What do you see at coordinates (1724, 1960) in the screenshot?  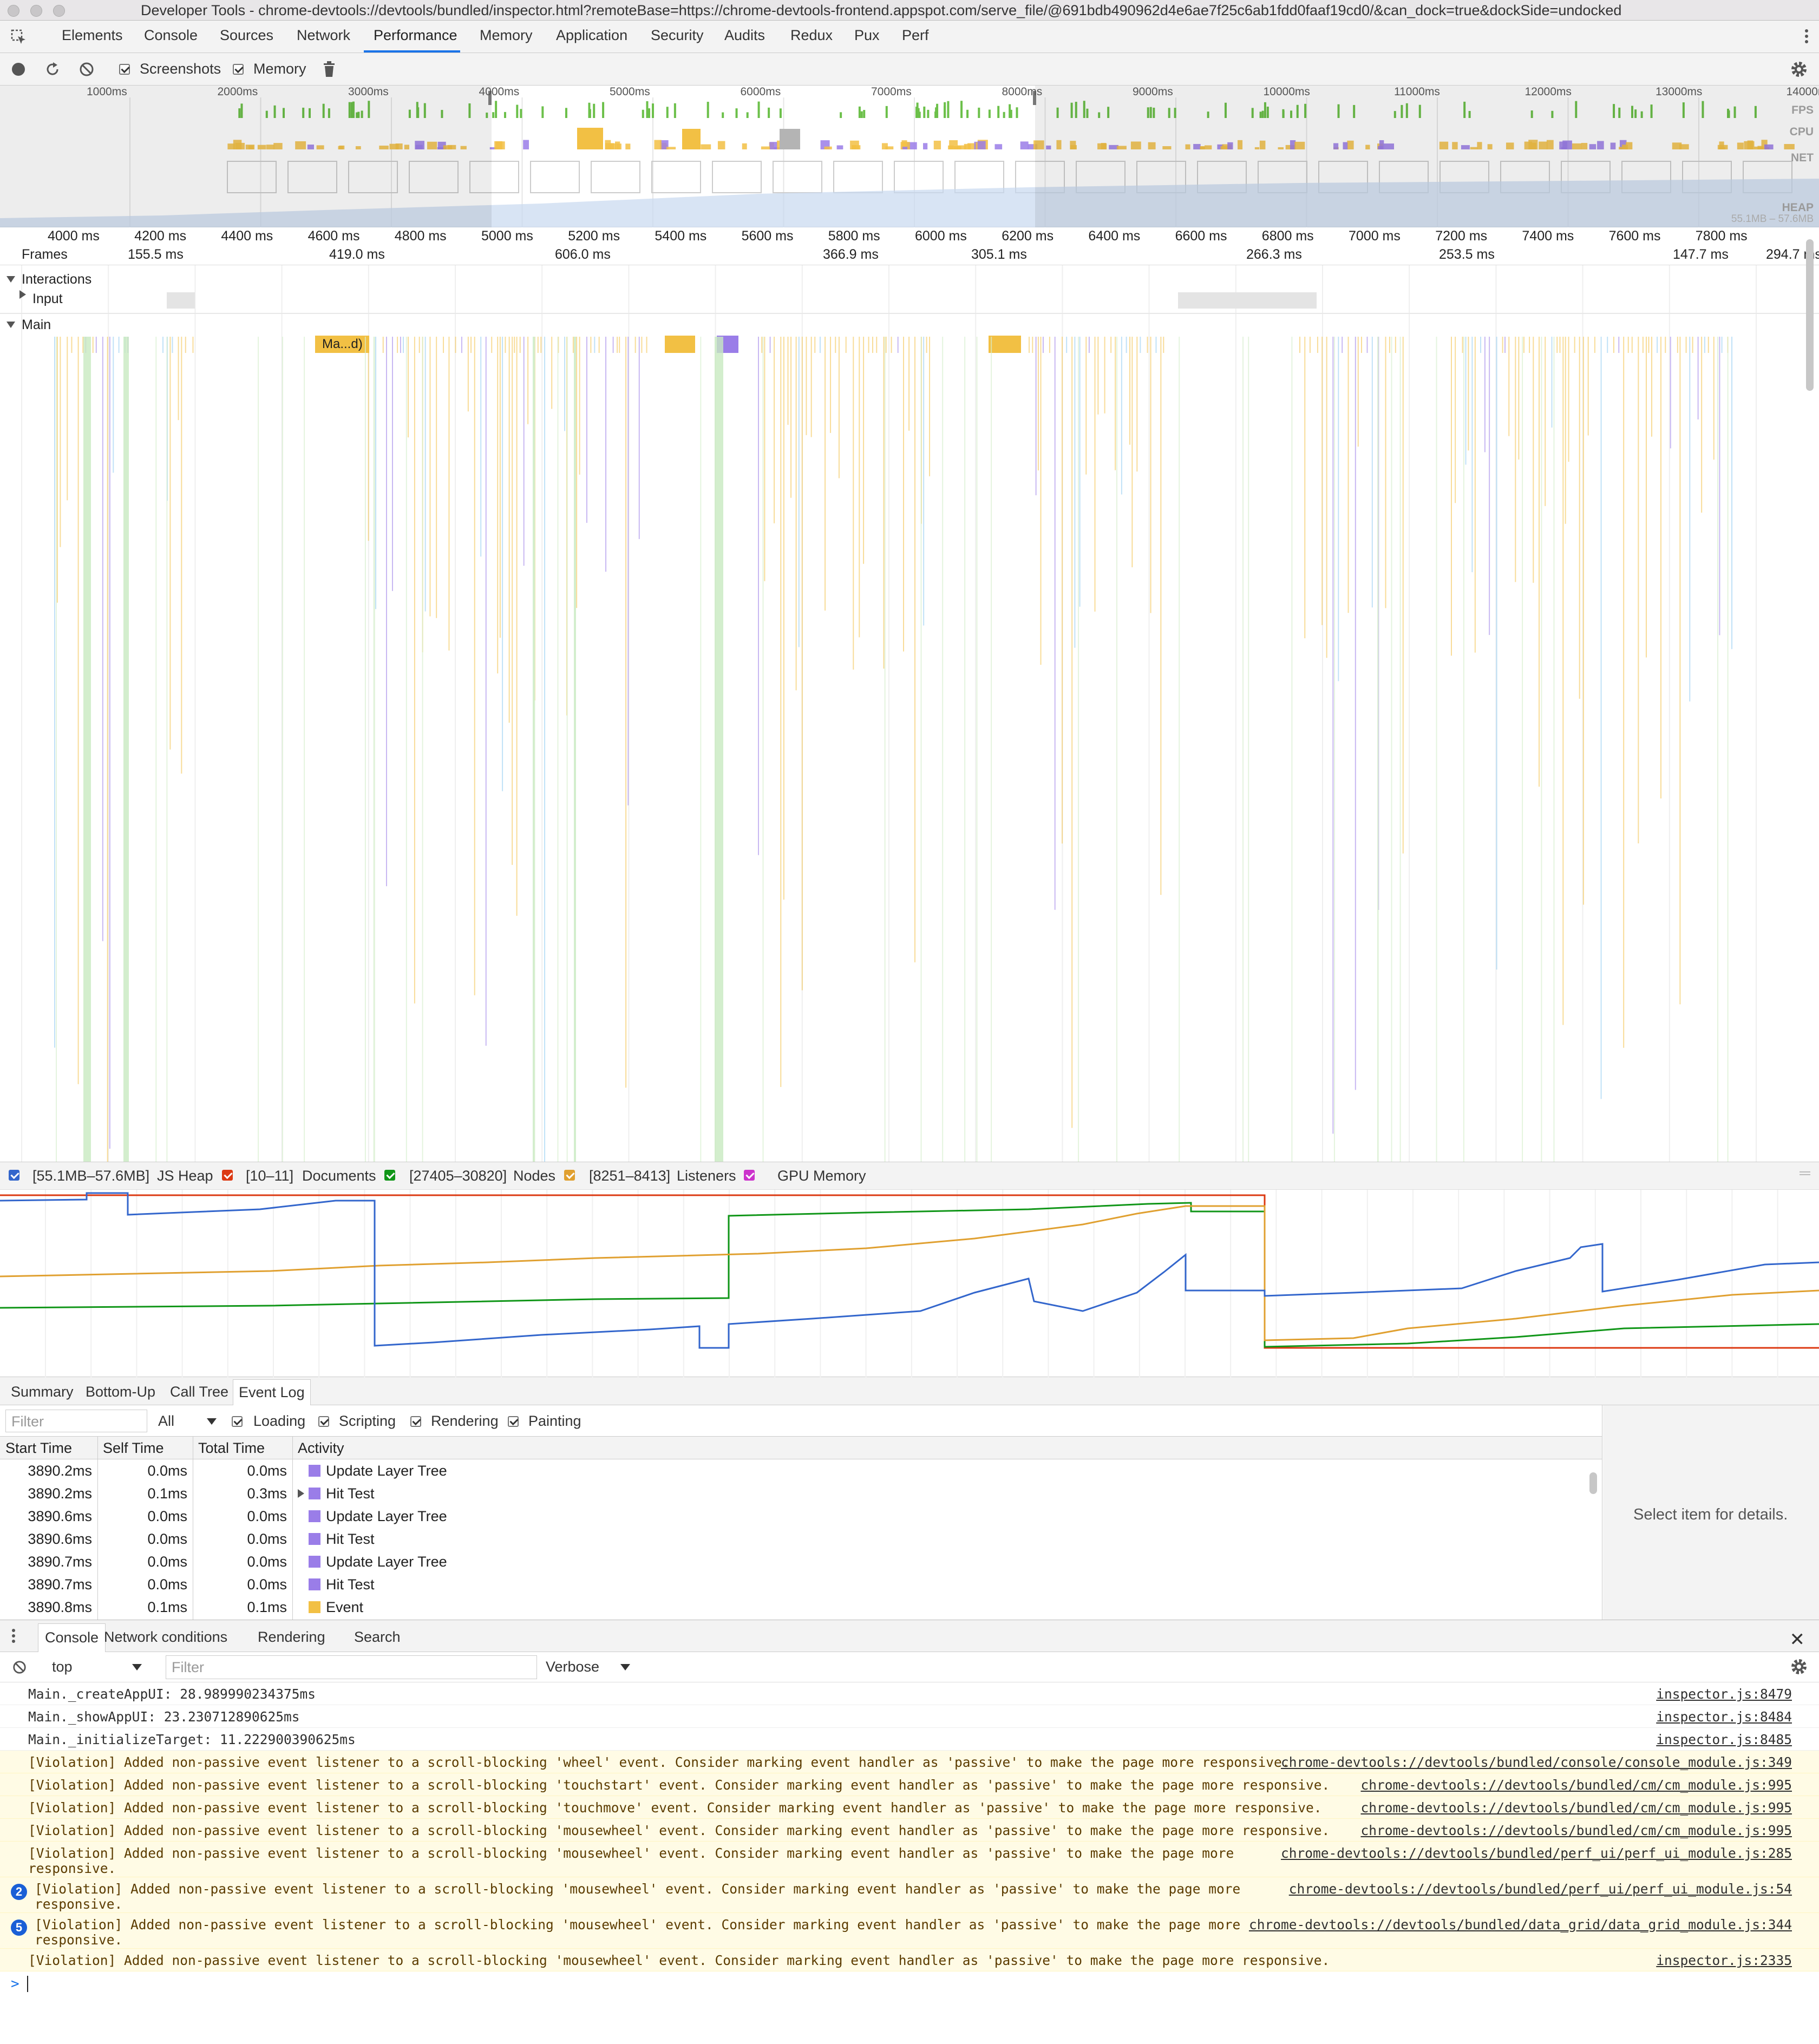 I see `console-source-link: inspector.js:2335` at bounding box center [1724, 1960].